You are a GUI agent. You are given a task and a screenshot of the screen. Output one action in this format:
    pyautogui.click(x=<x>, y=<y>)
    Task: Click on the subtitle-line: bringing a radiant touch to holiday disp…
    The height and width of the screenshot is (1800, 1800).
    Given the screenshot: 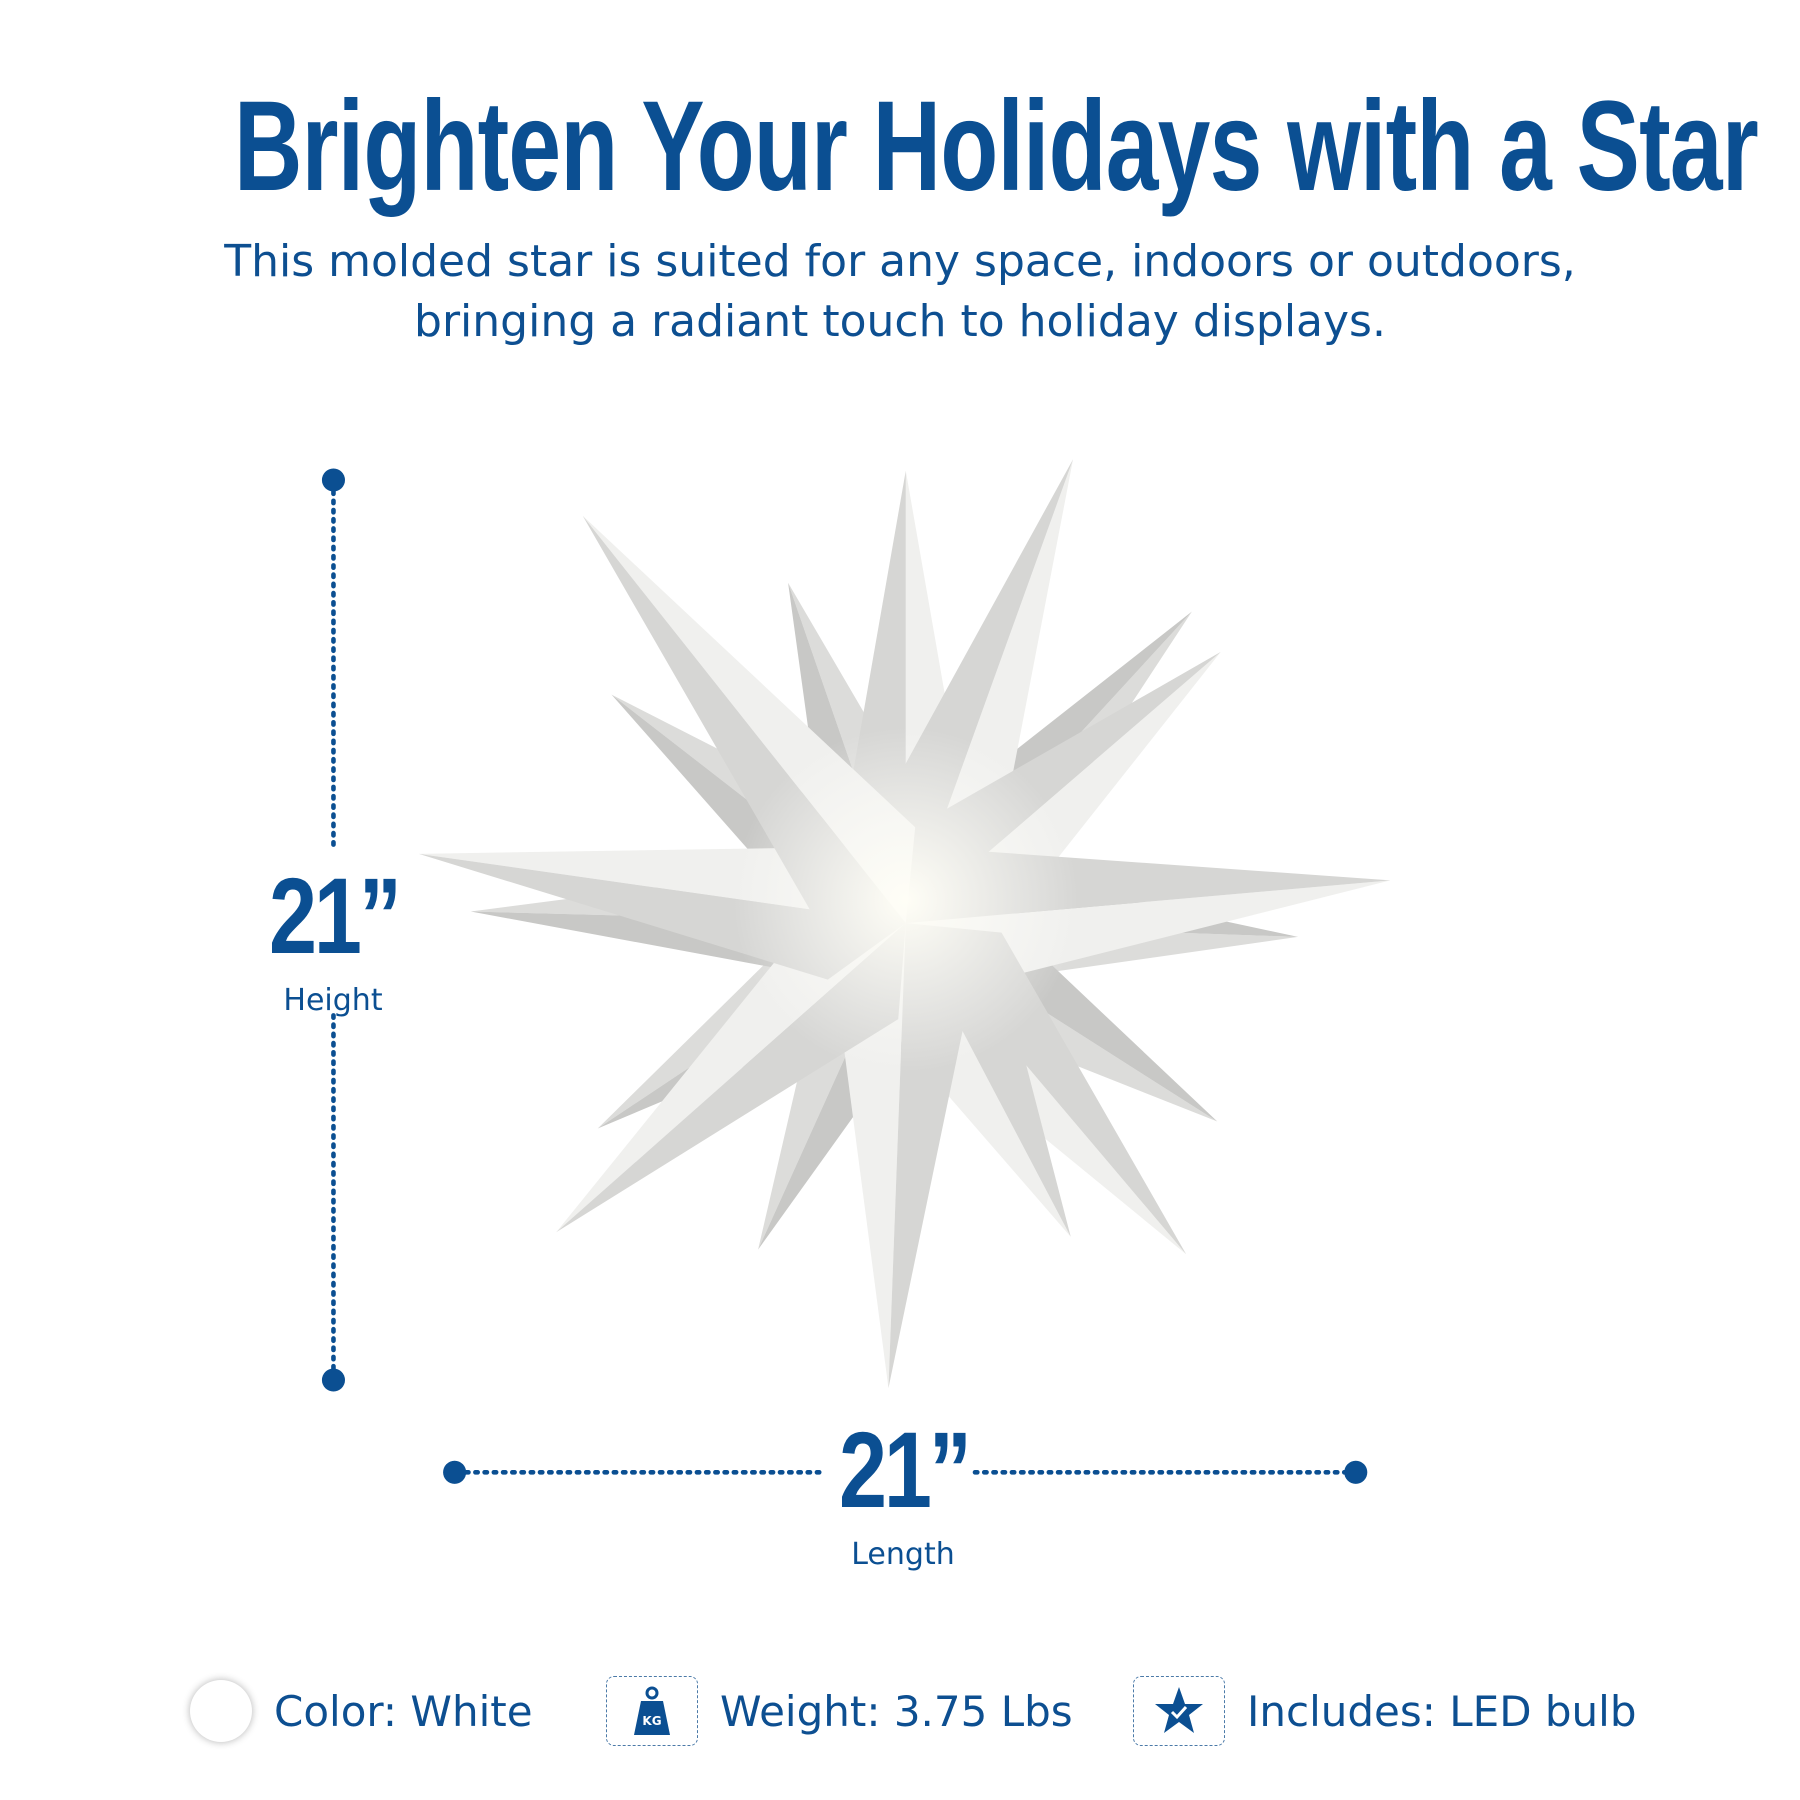 What is the action you would take?
    pyautogui.click(x=900, y=321)
    